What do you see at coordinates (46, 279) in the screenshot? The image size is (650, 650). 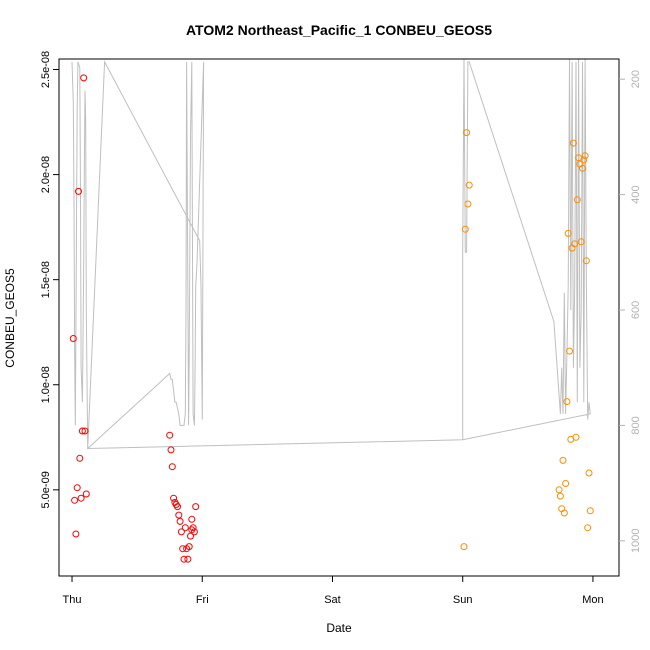 I see `y-tick-label: 1.5e-08` at bounding box center [46, 279].